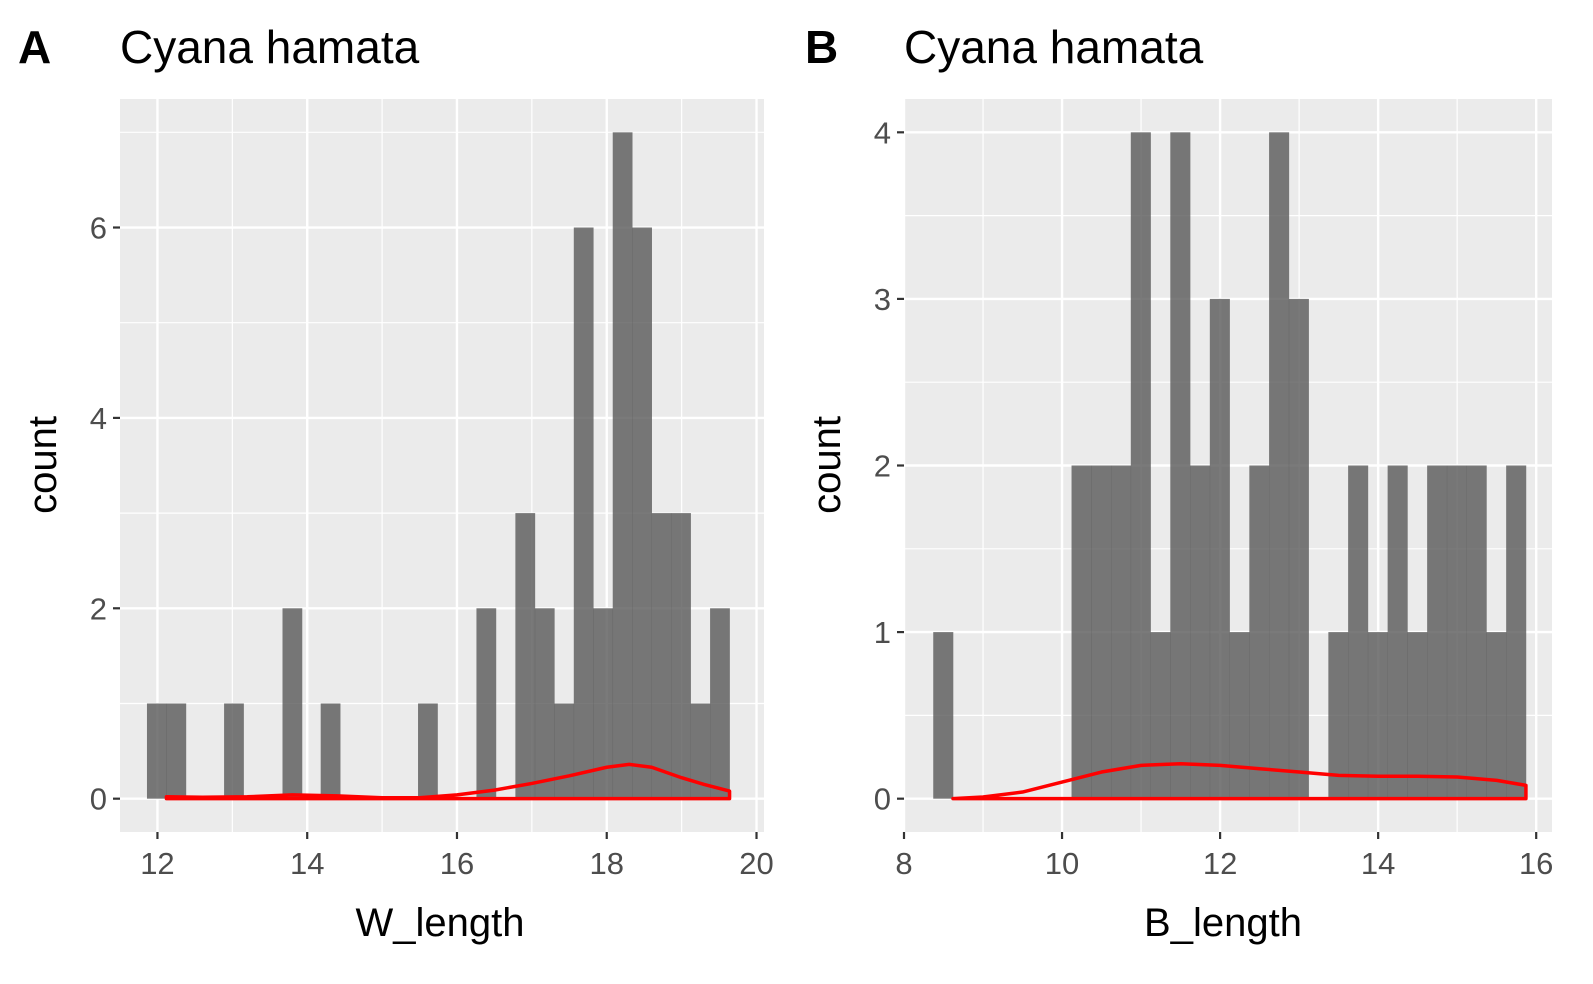 Image resolution: width=1593 pixels, height=984 pixels. Describe the element at coordinates (43, 465) in the screenshot. I see `panel-a-y-axis-title: count` at that location.